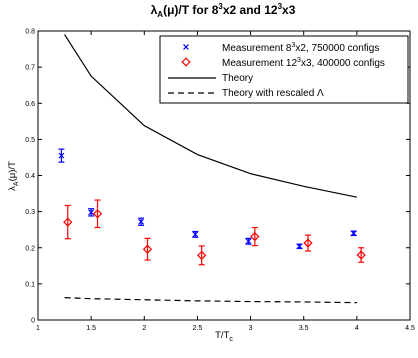  I want to click on chart-title: λA(μ)/T for 83x2 and 123x3, so click(223, 10).